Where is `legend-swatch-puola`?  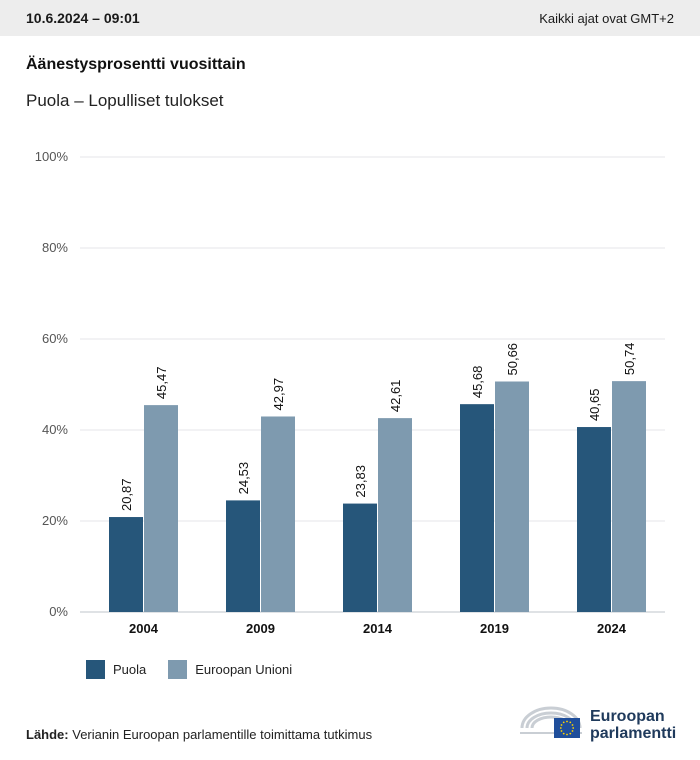 legend-swatch-puola is located at coordinates (95, 669).